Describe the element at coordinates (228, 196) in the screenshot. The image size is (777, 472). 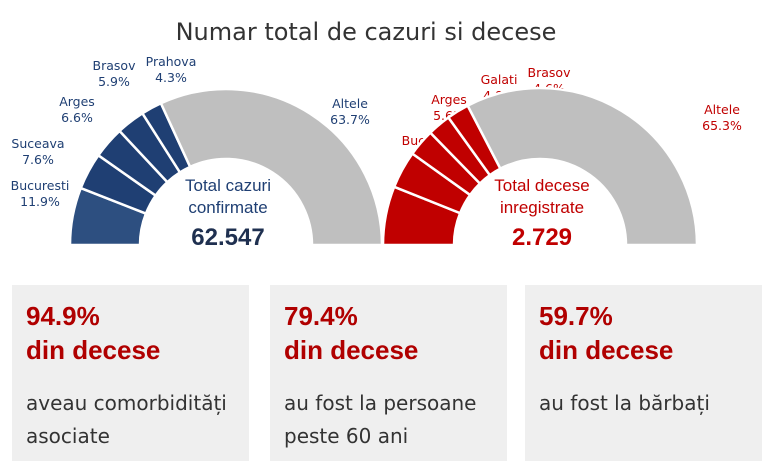
I see `center-label: Total cazuri confirmate` at that location.